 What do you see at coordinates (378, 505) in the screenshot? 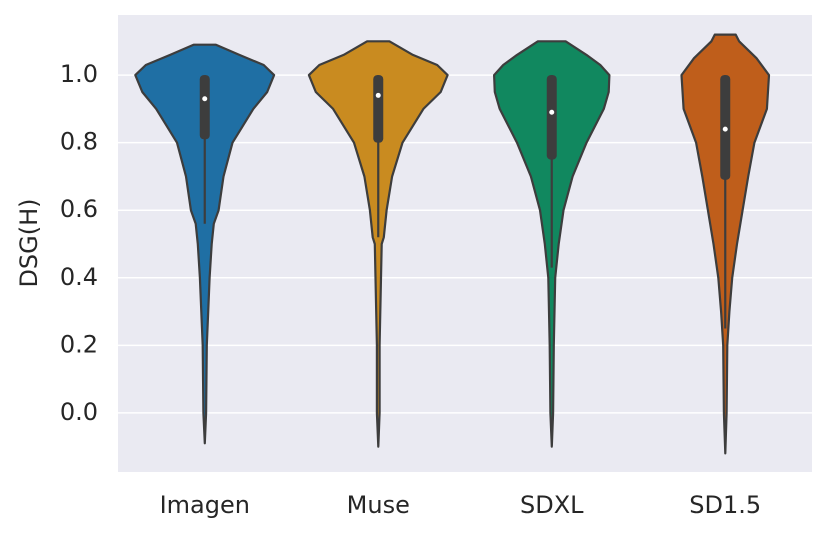
I see `x-tick-label: Muse` at bounding box center [378, 505].